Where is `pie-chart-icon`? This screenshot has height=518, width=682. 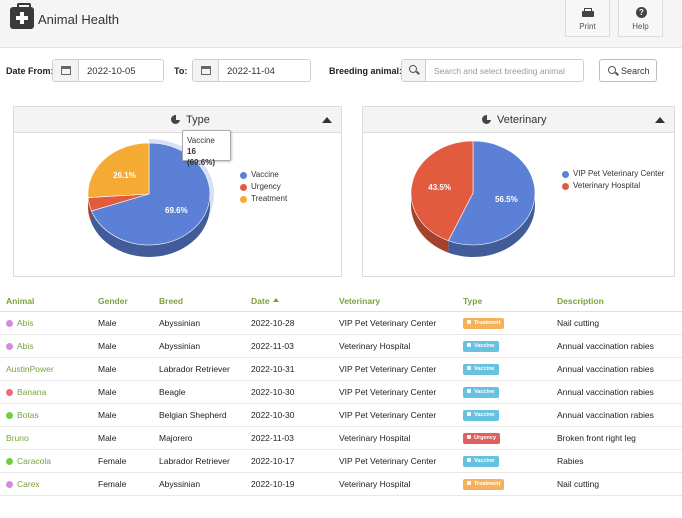 pie-chart-icon is located at coordinates (175, 119).